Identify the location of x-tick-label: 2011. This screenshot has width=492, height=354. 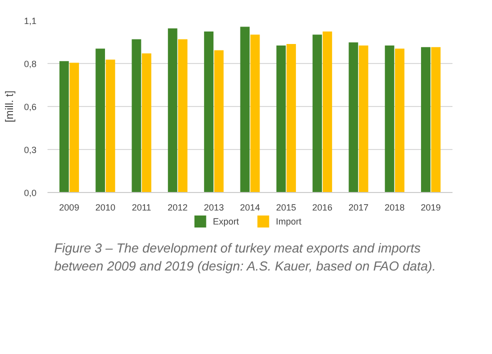
(142, 207).